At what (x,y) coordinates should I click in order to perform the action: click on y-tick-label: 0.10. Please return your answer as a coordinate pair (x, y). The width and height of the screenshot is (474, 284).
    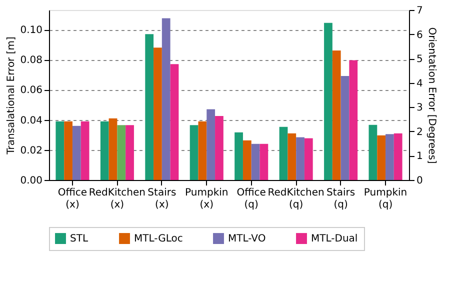
    Looking at the image, I should click on (31, 30).